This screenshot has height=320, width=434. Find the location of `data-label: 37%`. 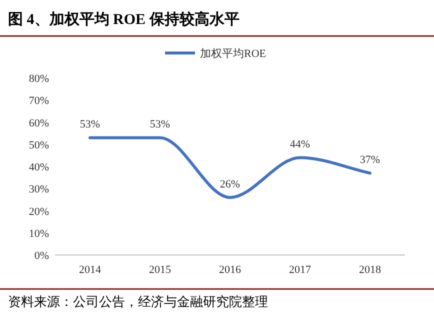

data-label: 37% is located at coordinates (370, 160).